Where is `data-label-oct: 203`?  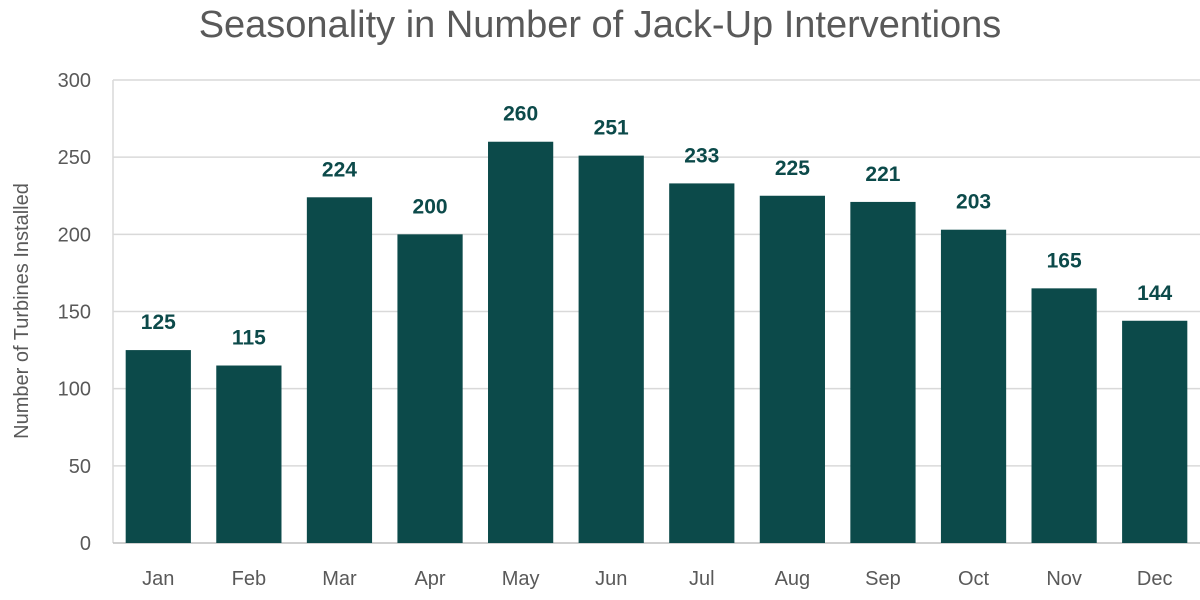 data-label-oct: 203 is located at coordinates (973, 202).